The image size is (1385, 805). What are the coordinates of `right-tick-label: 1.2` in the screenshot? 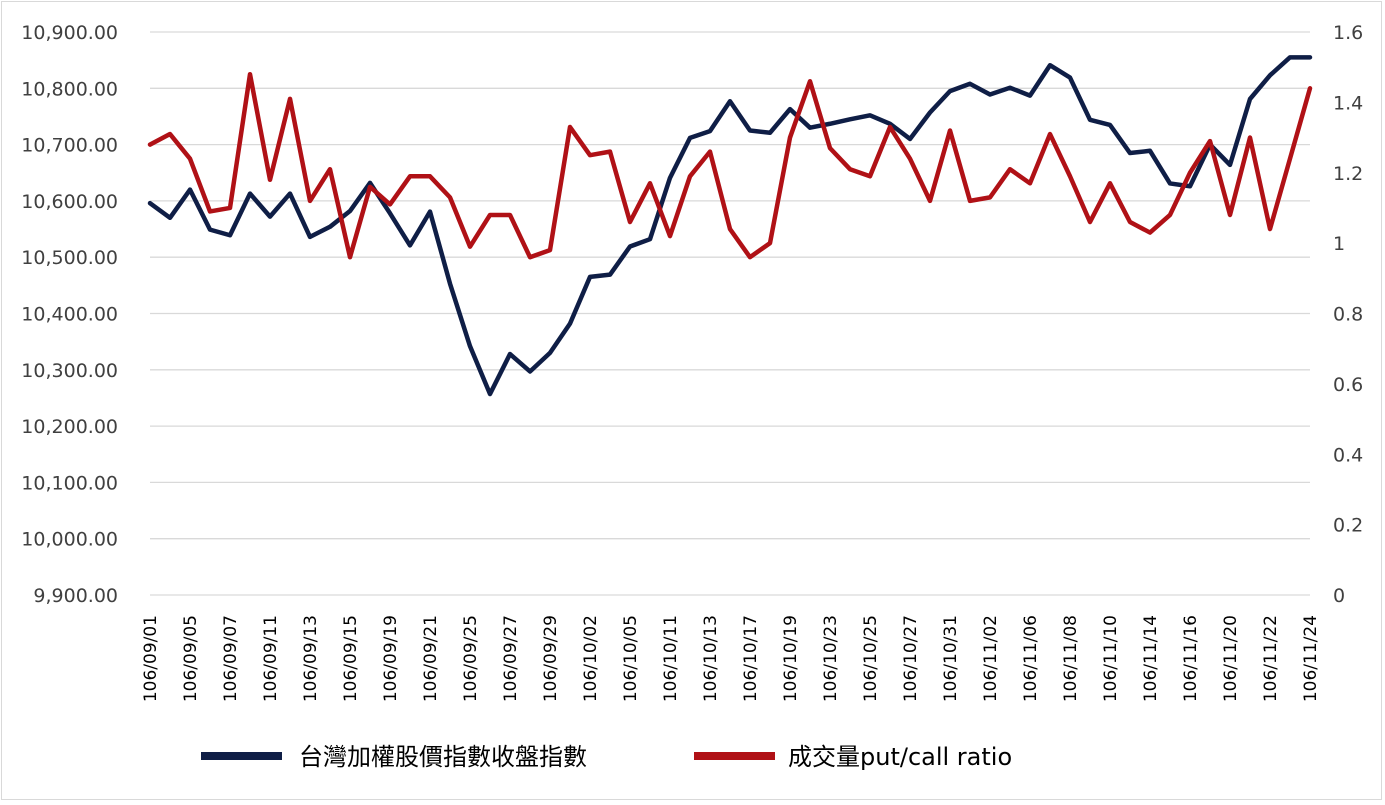 It's located at (1348, 174).